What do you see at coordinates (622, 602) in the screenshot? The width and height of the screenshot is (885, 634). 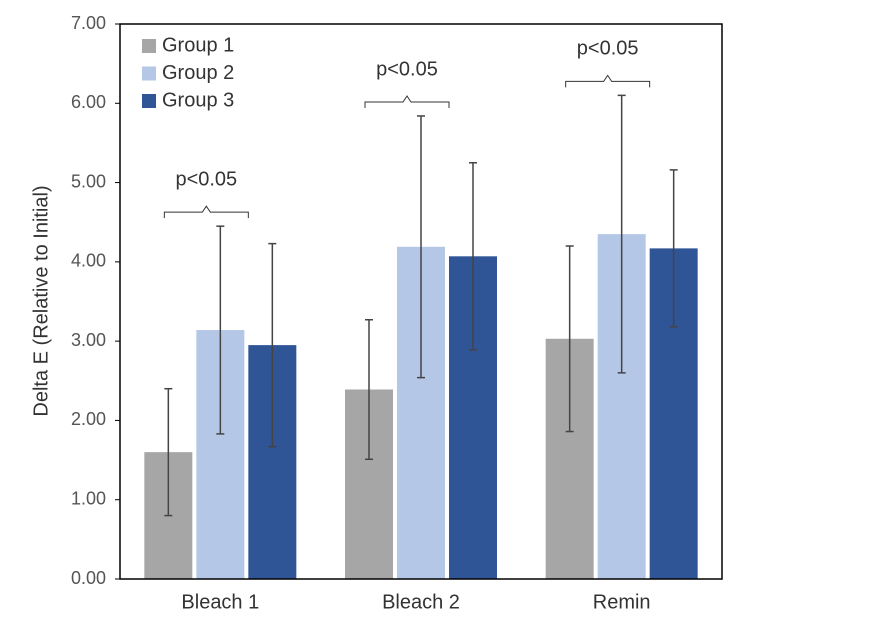 I see `x-tick-label: Remin` at bounding box center [622, 602].